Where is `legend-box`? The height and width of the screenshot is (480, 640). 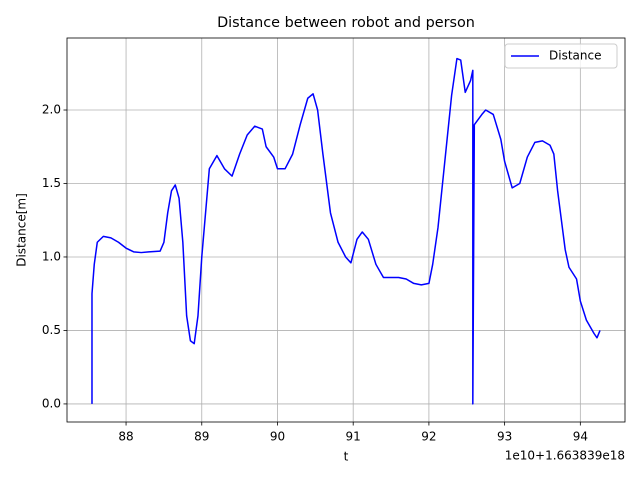 legend-box is located at coordinates (561, 56).